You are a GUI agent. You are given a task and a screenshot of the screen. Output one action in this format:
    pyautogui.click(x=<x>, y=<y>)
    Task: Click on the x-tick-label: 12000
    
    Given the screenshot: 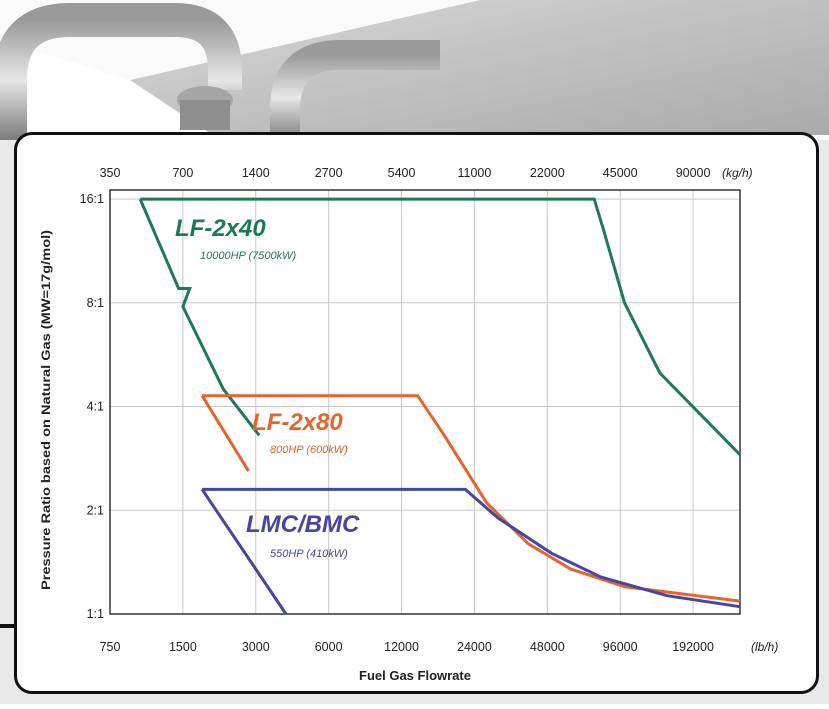 What is the action you would take?
    pyautogui.click(x=401, y=647)
    